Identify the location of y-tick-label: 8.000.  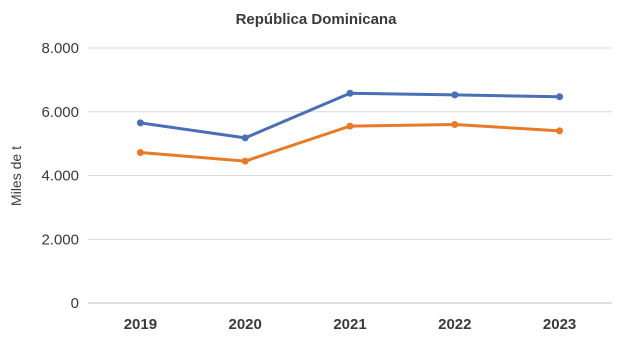
(60, 48).